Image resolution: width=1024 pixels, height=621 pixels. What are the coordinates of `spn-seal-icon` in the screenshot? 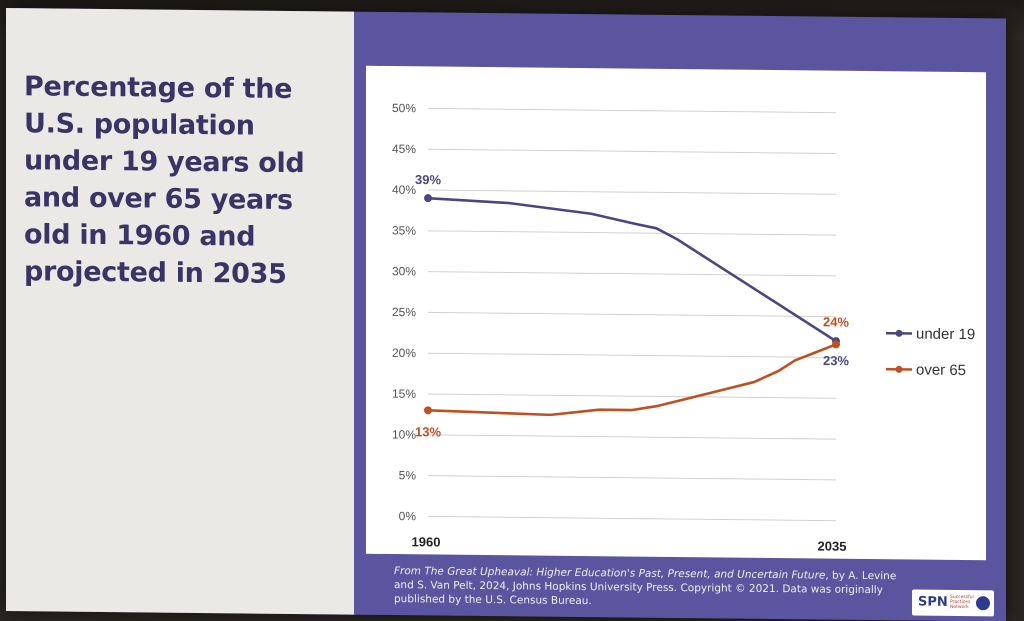 It's located at (983, 603).